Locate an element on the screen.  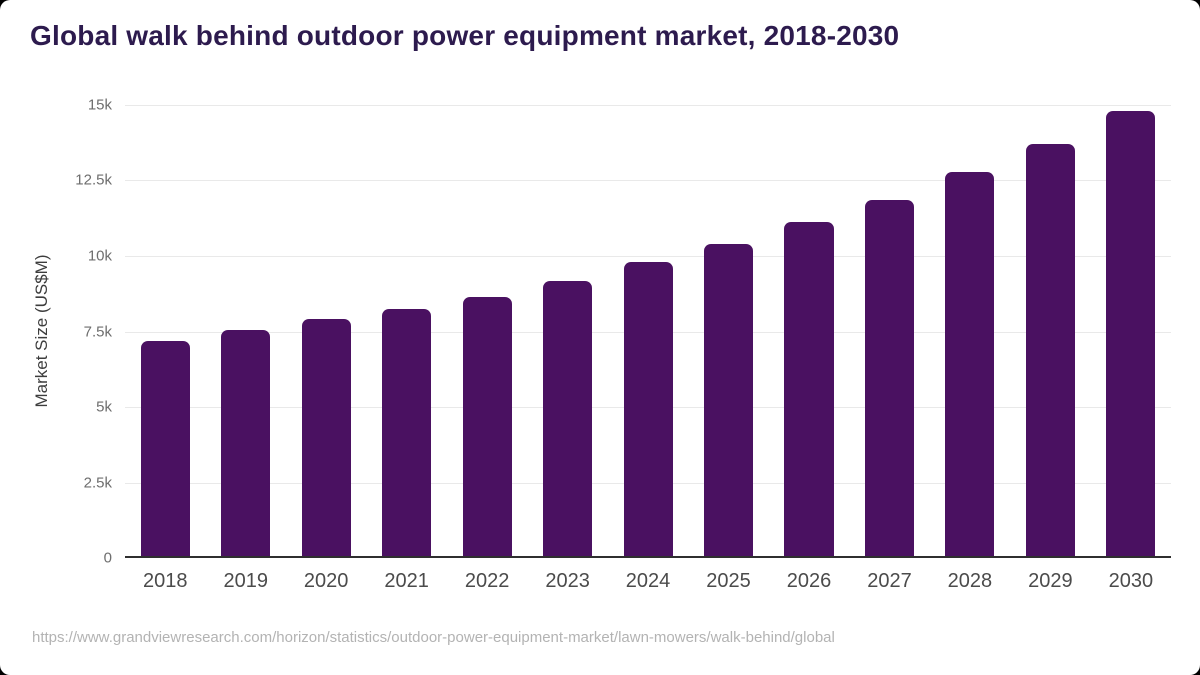
x-tick-label-2018: 2018 is located at coordinates (165, 581).